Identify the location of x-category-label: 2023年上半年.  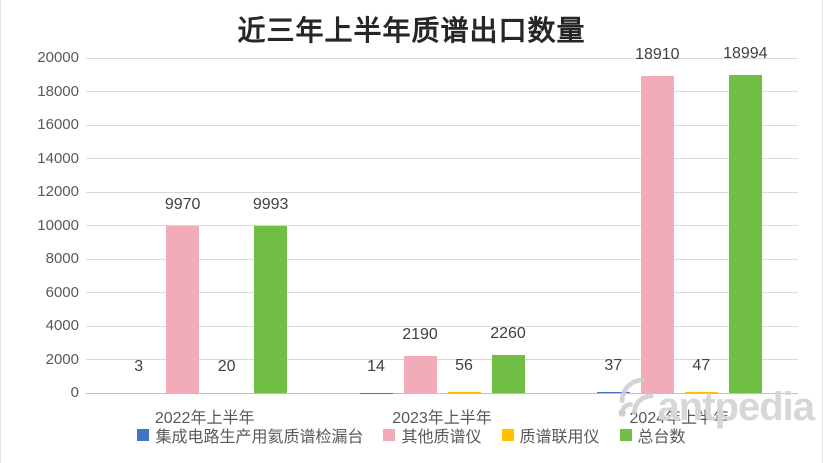
(442, 418).